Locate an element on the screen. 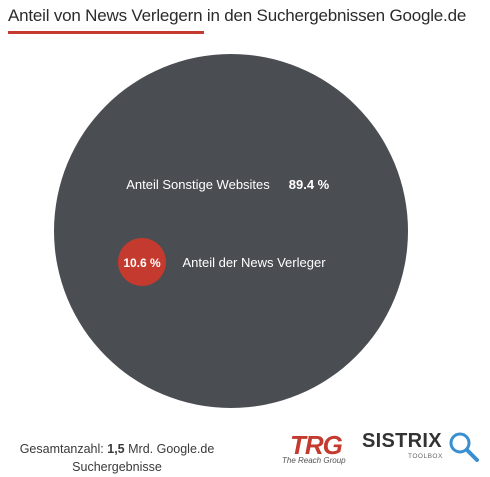  pie-slice-news-verleger is located at coordinates (142, 262).